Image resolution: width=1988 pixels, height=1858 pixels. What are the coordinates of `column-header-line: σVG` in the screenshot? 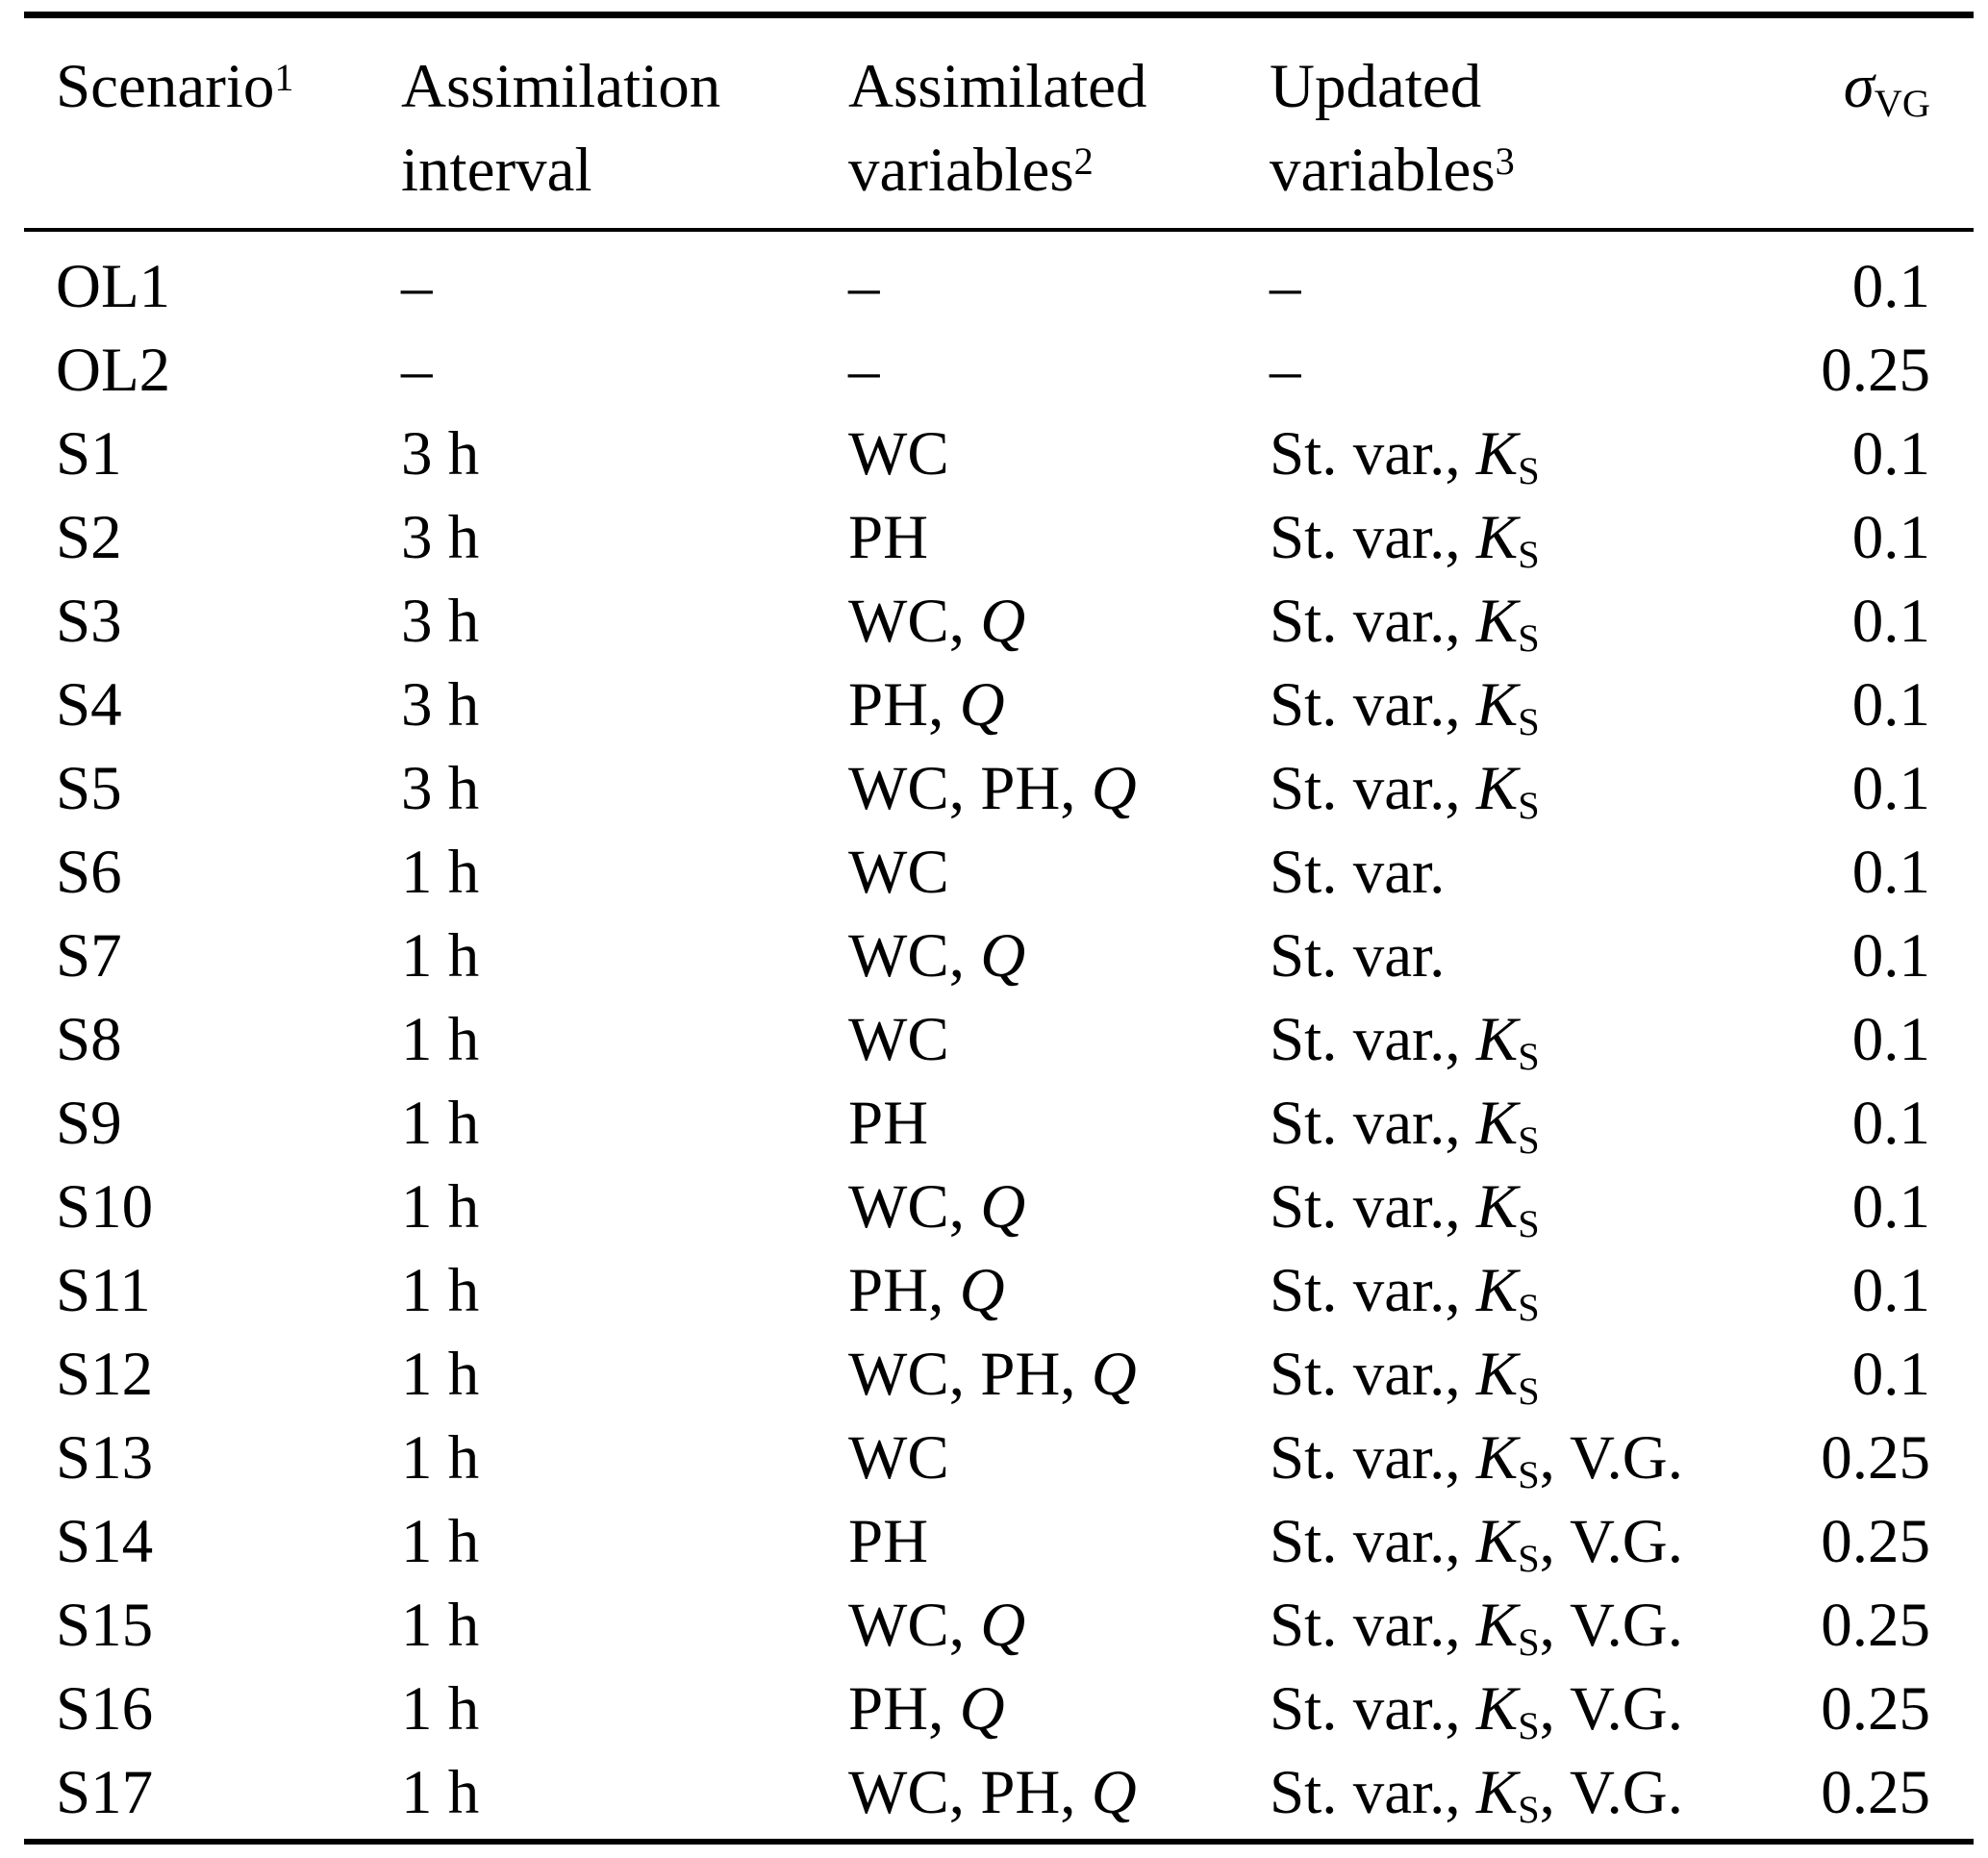 It's located at (1840, 87).